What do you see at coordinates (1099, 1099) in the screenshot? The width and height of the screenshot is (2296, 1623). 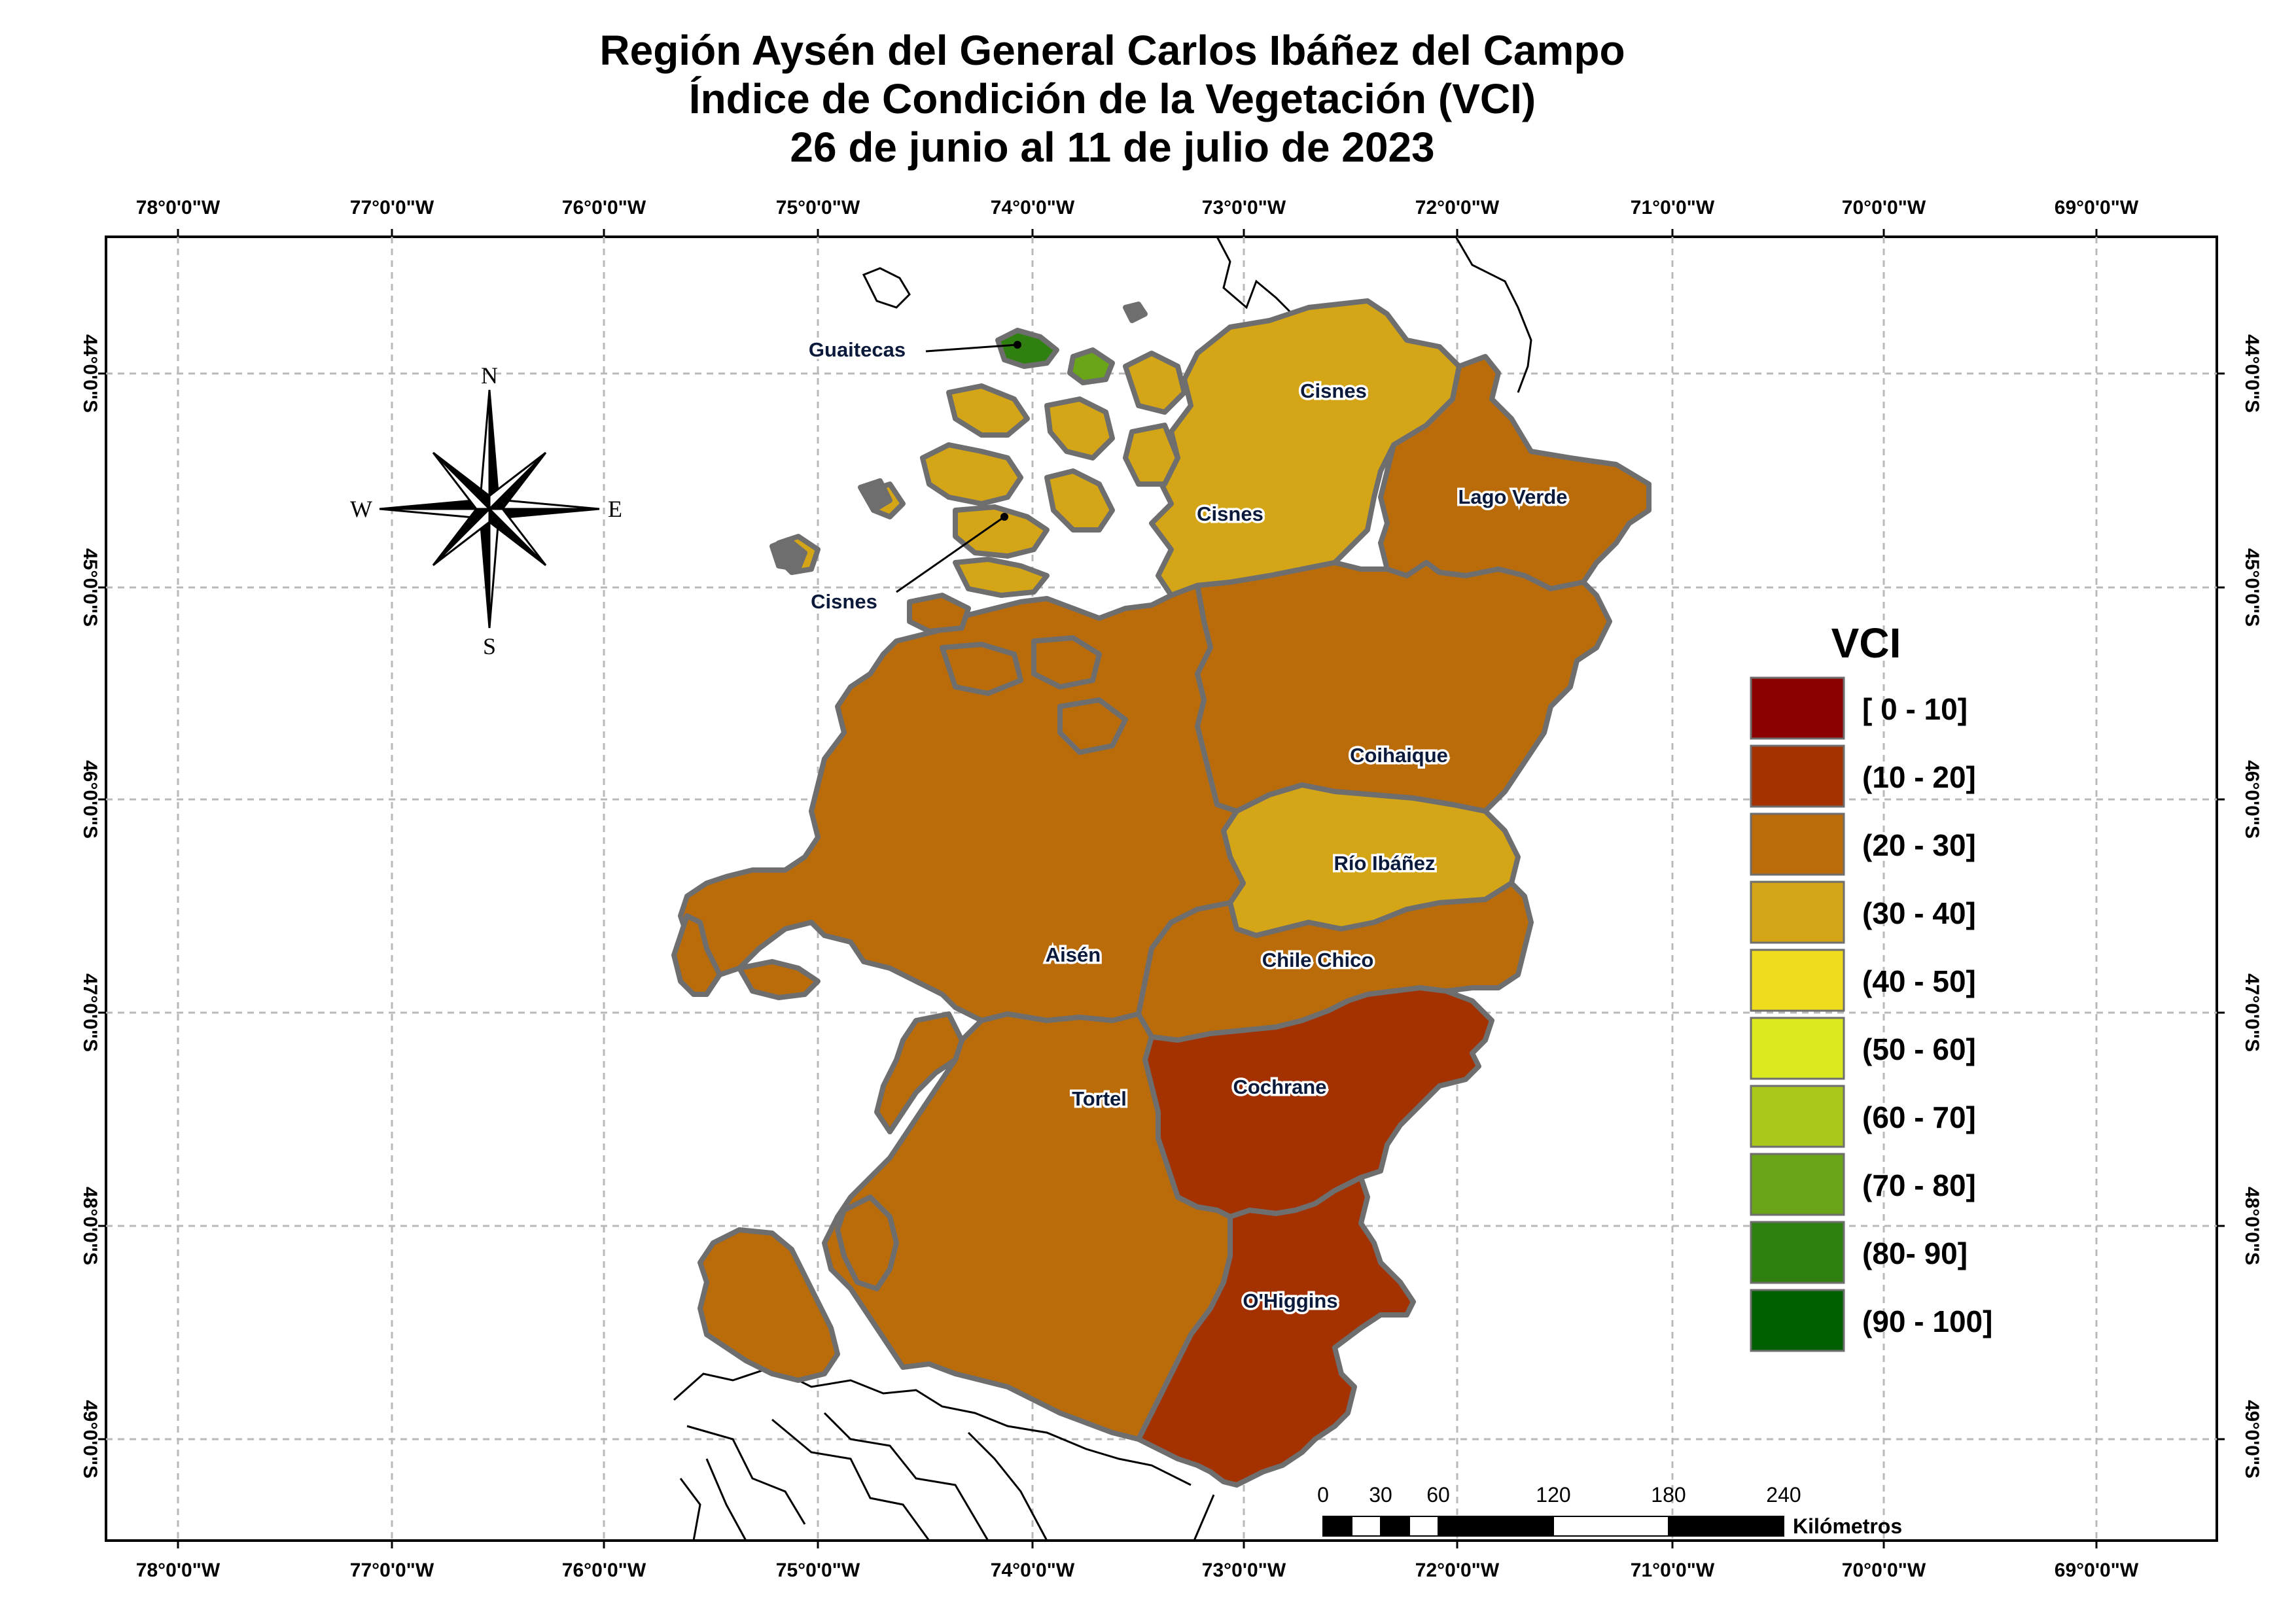 I see `label-tortel: Tortel` at bounding box center [1099, 1099].